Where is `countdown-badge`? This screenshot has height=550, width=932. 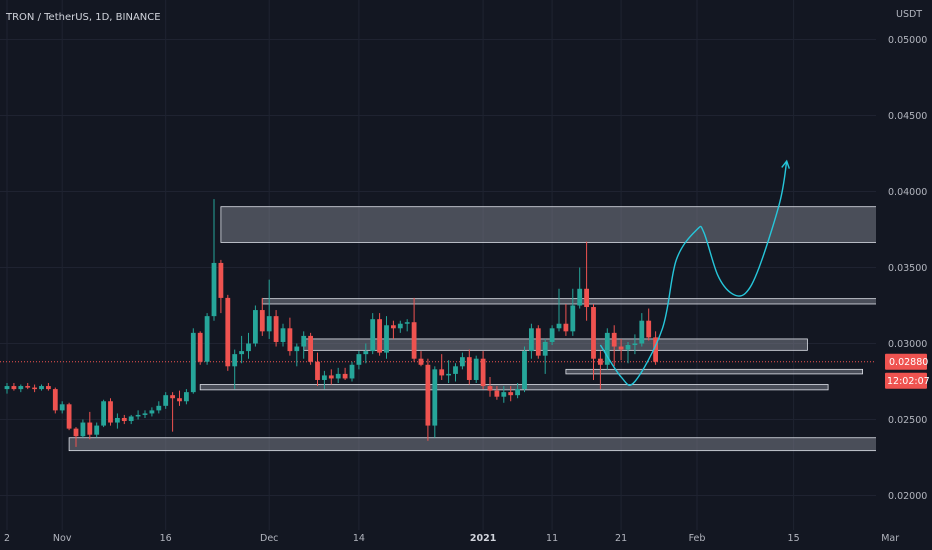 countdown-badge is located at coordinates (906, 380).